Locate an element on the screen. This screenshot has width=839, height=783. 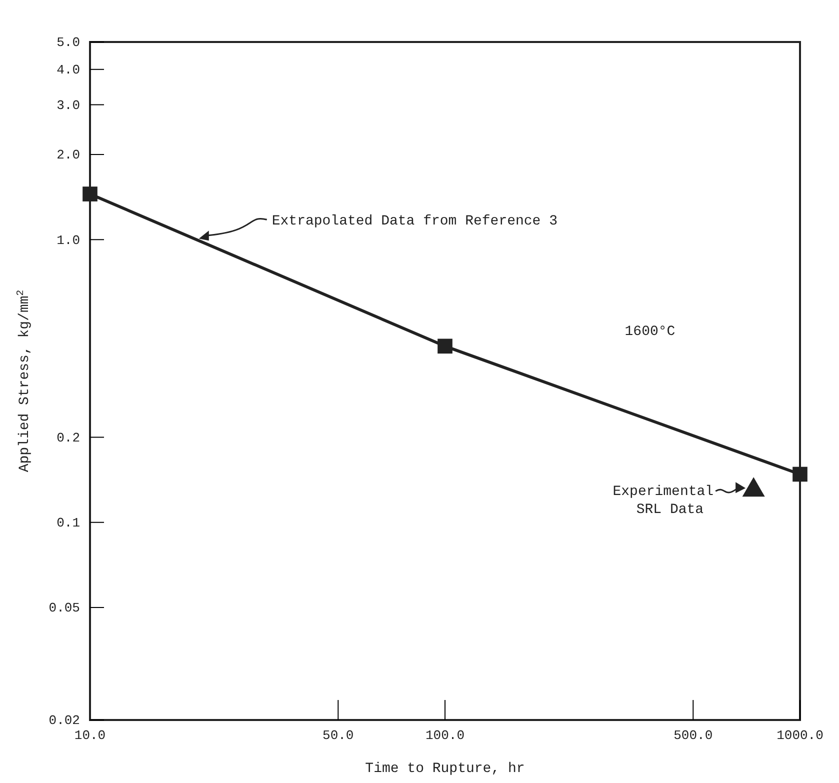
y-tick-label: 0.2 is located at coordinates (68, 438).